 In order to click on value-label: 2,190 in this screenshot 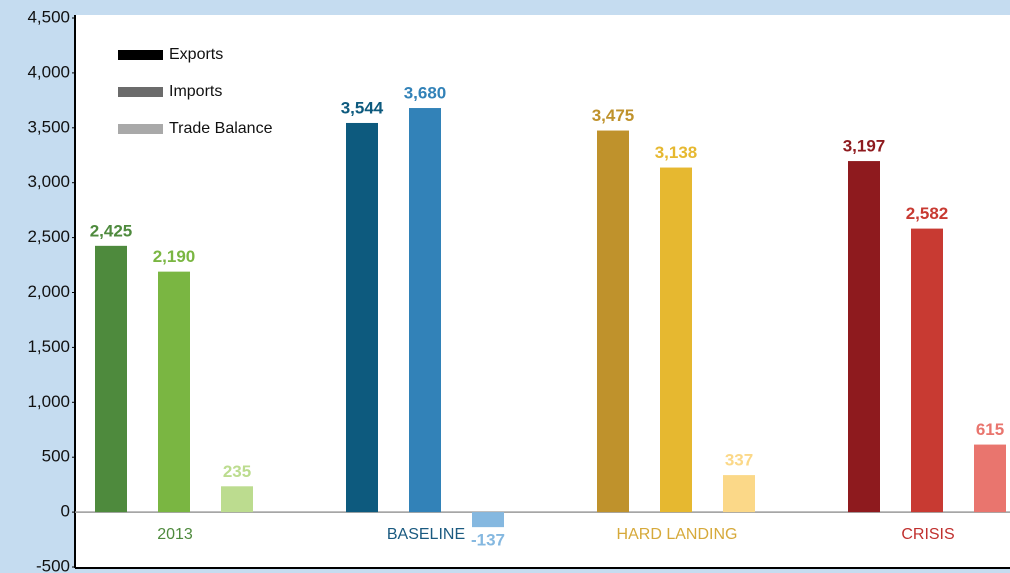, I will do `click(174, 256)`.